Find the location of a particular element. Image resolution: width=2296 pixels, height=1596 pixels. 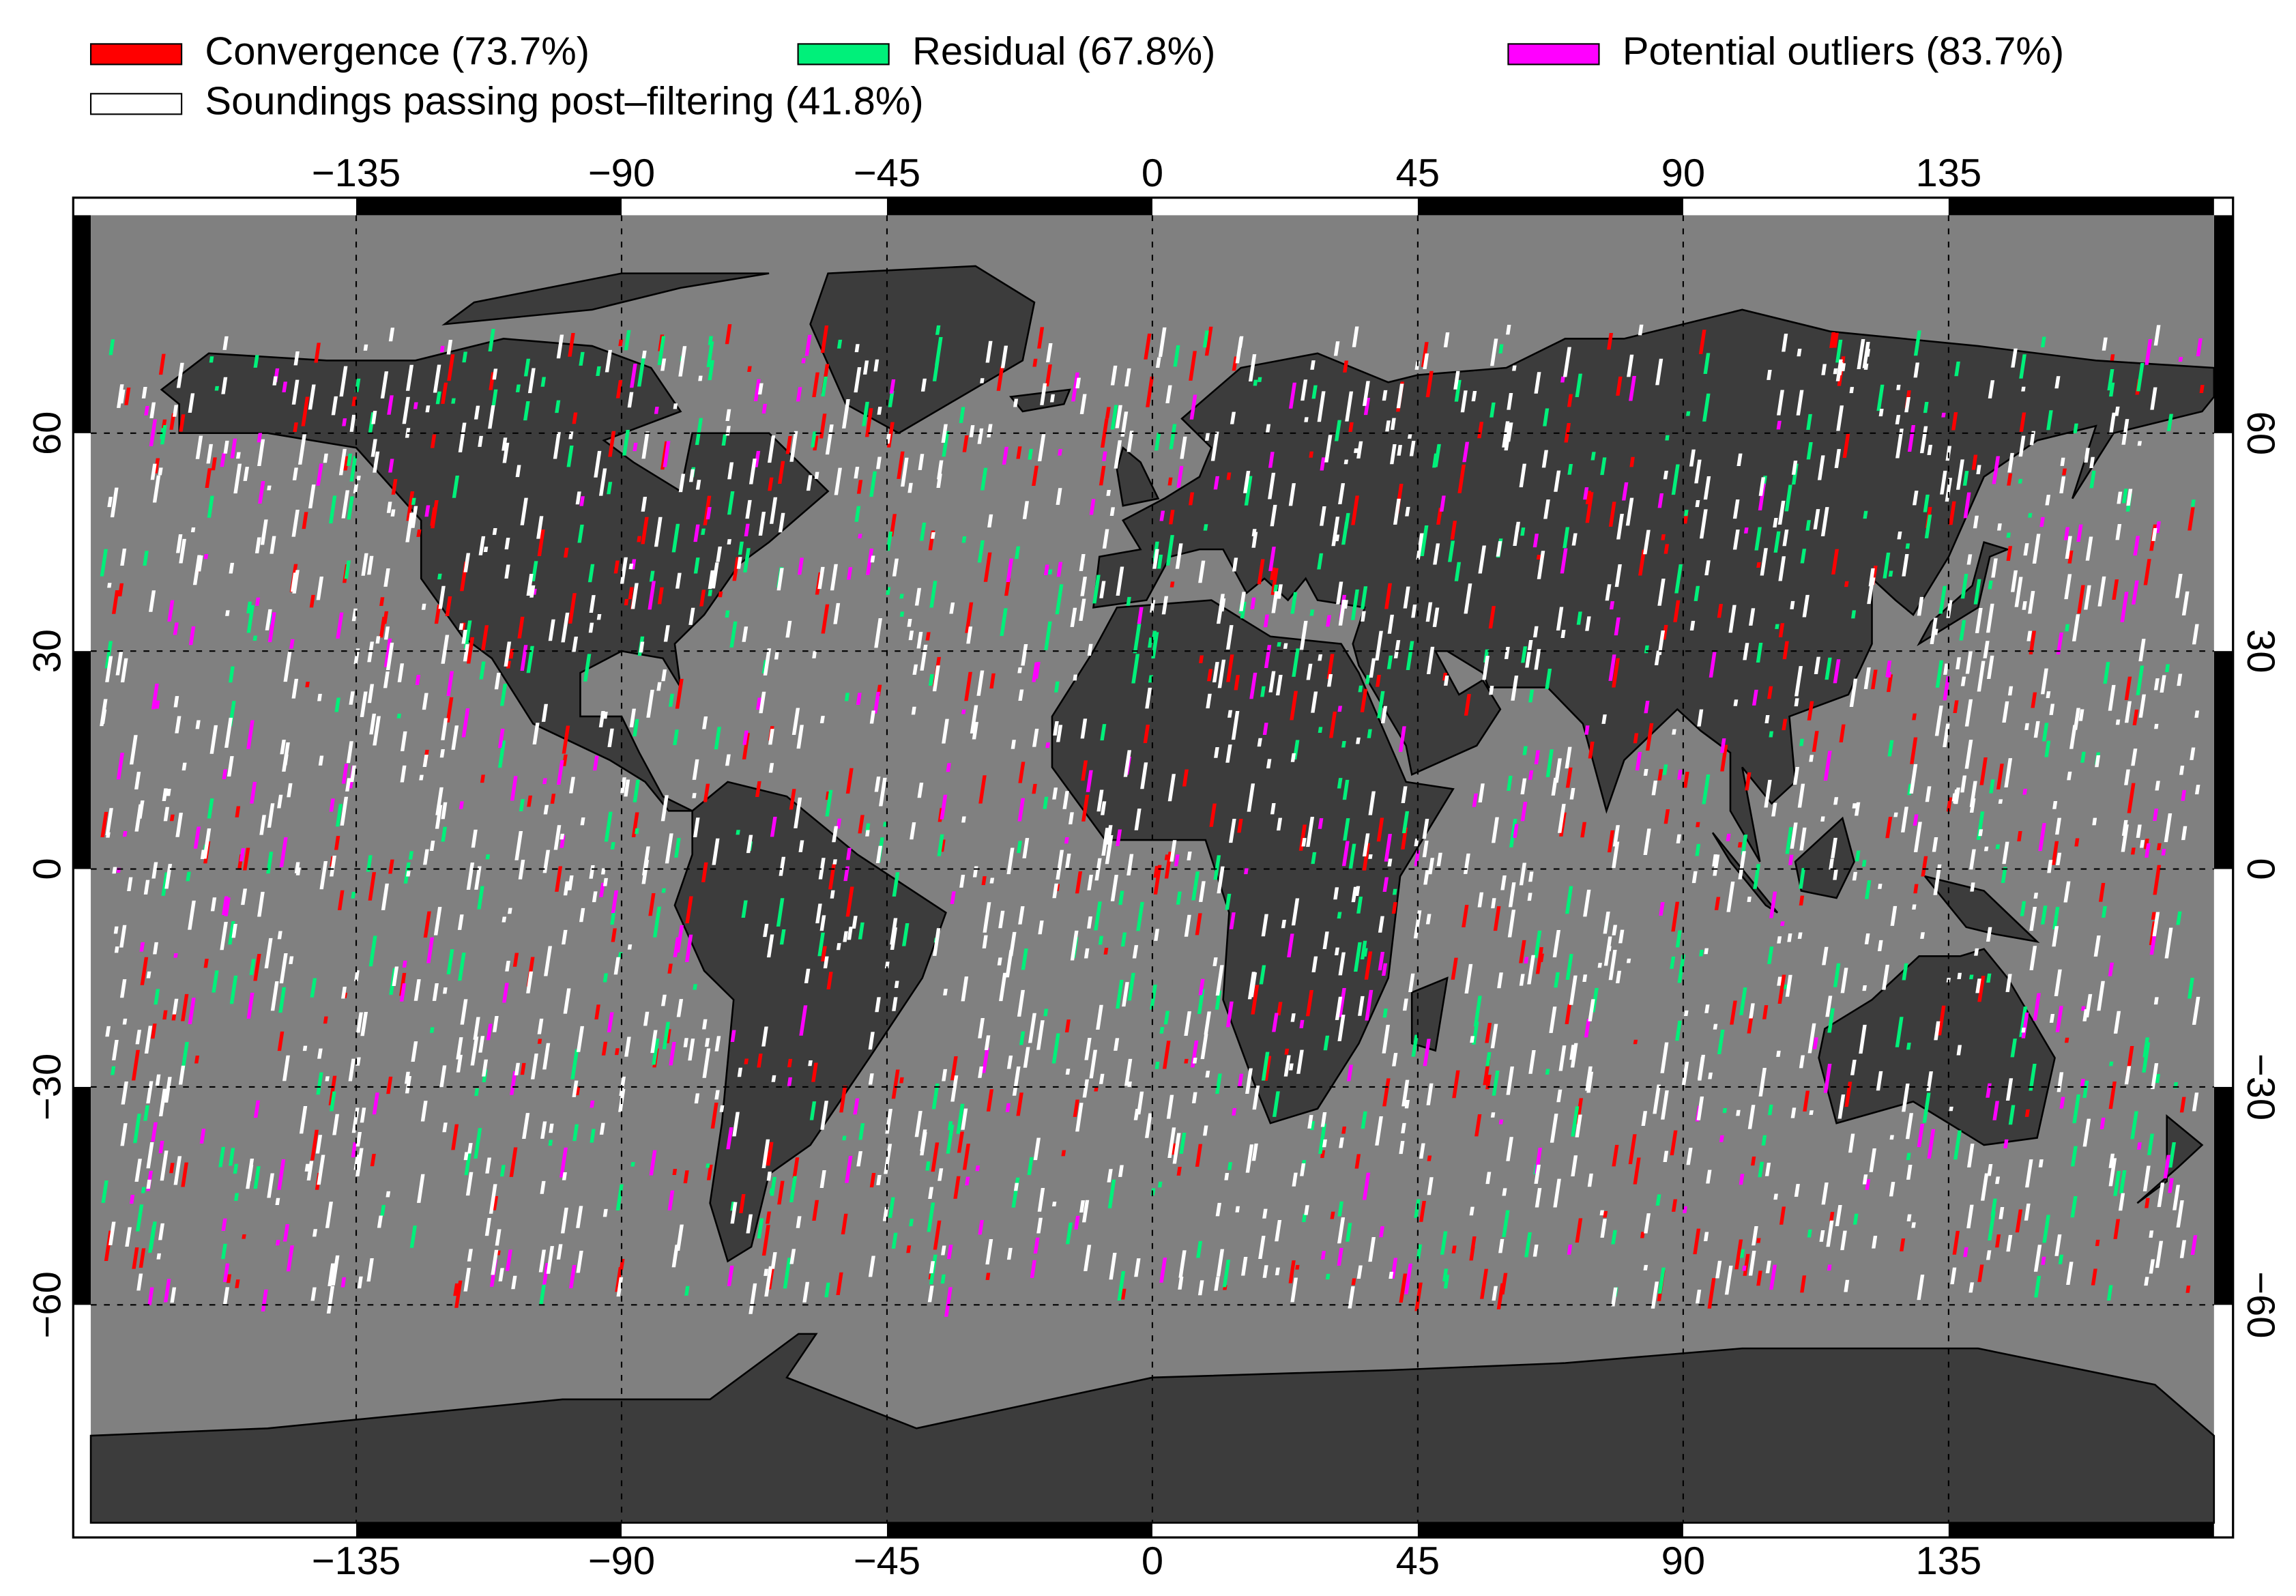

x-tick-label-top: −90 is located at coordinates (621, 173).